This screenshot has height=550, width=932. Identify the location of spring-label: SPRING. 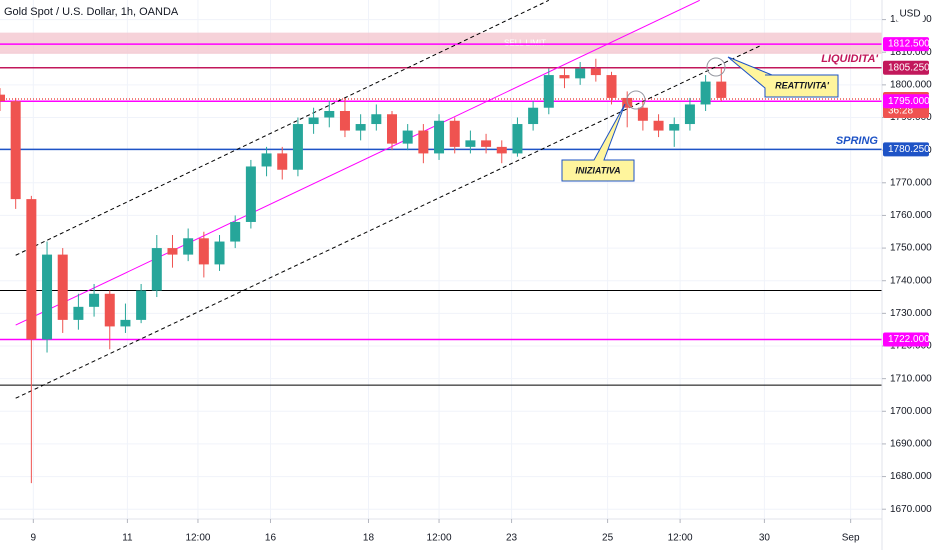
(857, 141).